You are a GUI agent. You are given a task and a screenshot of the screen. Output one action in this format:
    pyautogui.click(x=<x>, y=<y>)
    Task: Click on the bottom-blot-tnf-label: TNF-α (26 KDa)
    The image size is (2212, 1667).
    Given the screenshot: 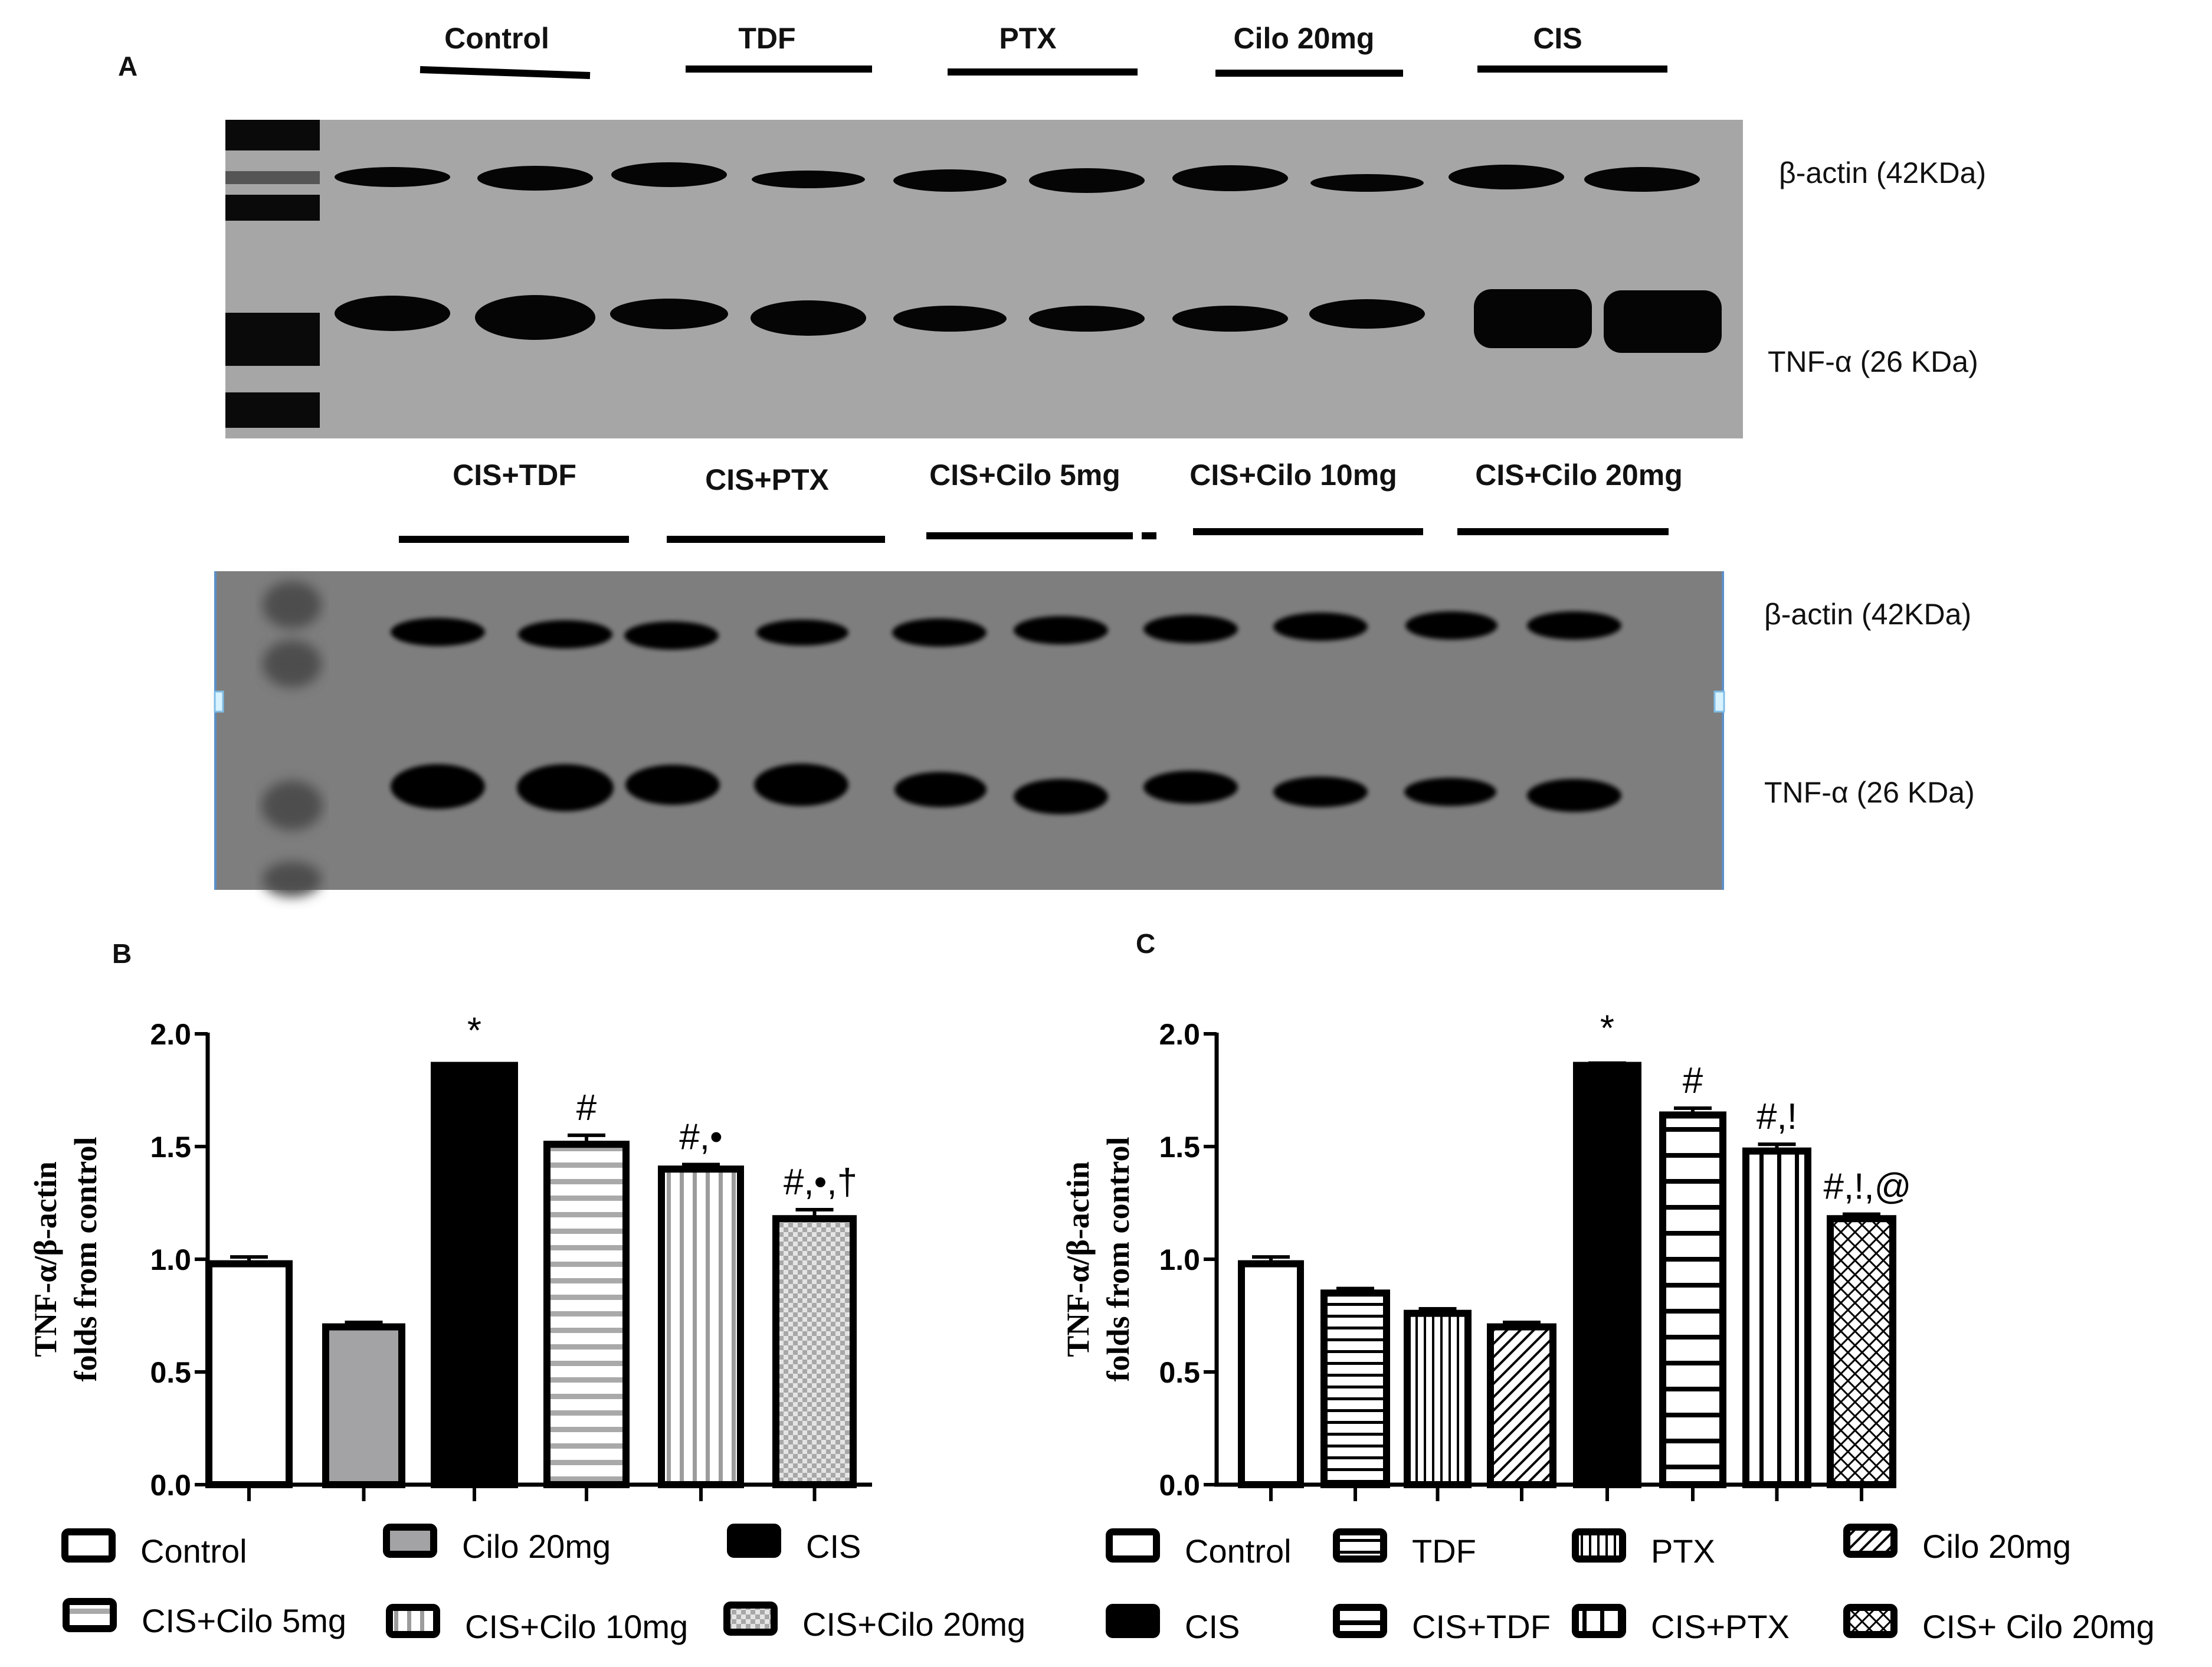 What is the action you would take?
    pyautogui.click(x=1869, y=792)
    